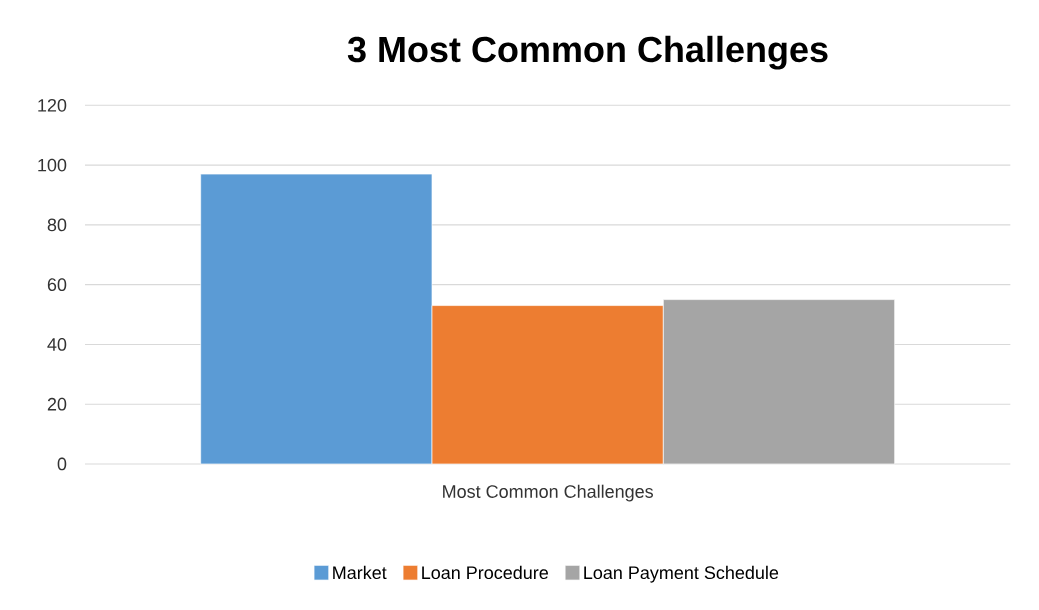 The image size is (1039, 610). Describe the element at coordinates (52, 105) in the screenshot. I see `y-tick-label: 120` at that location.